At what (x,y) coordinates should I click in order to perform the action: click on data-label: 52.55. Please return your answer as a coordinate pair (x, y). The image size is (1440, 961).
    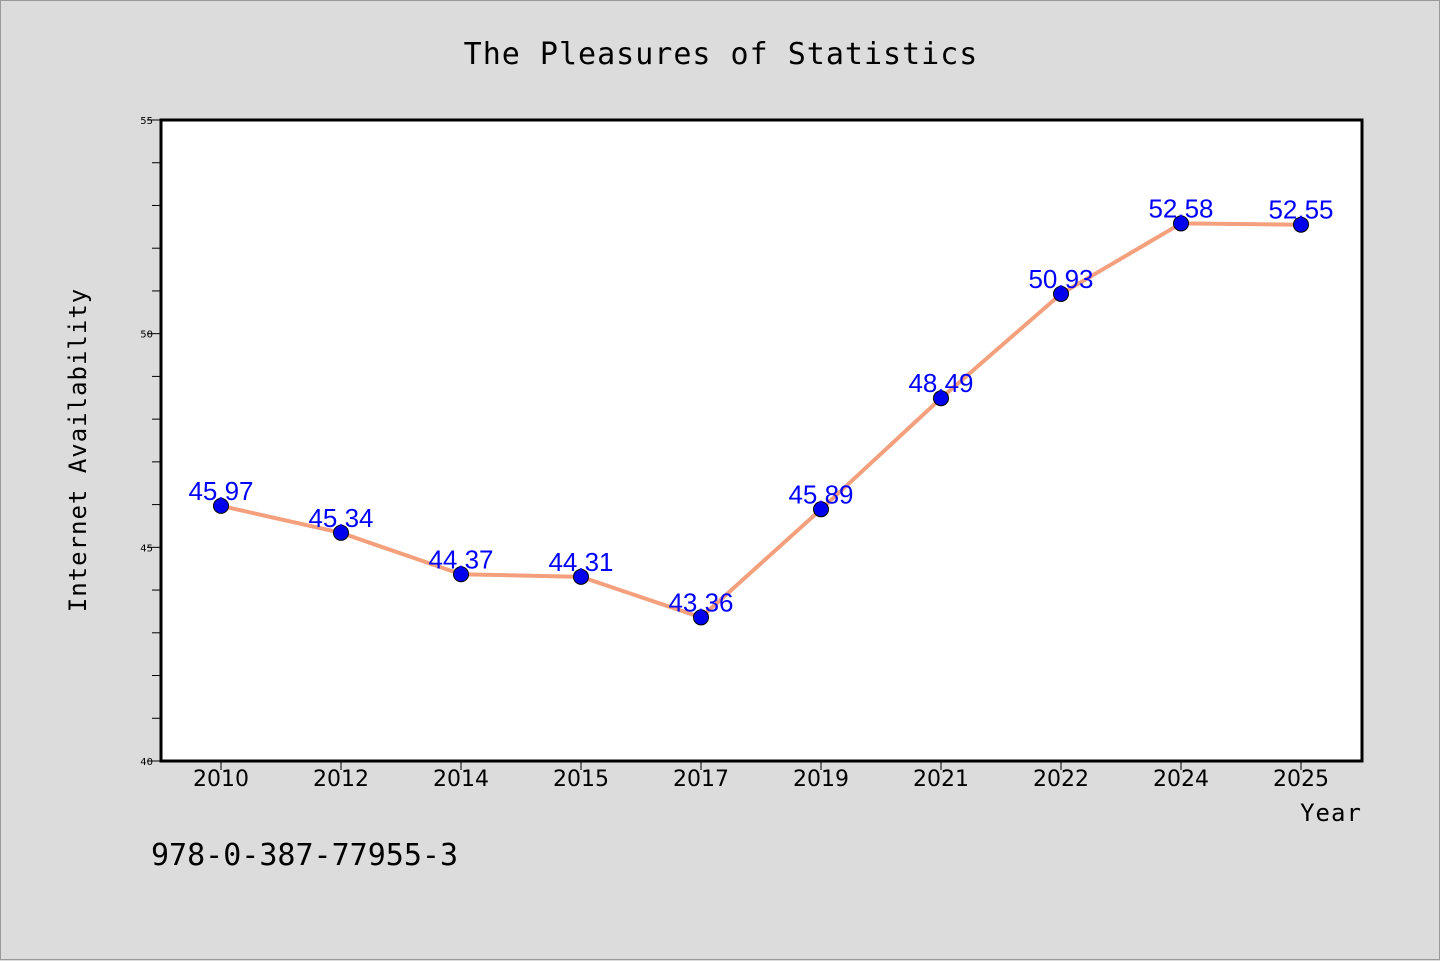
    Looking at the image, I should click on (1300, 210).